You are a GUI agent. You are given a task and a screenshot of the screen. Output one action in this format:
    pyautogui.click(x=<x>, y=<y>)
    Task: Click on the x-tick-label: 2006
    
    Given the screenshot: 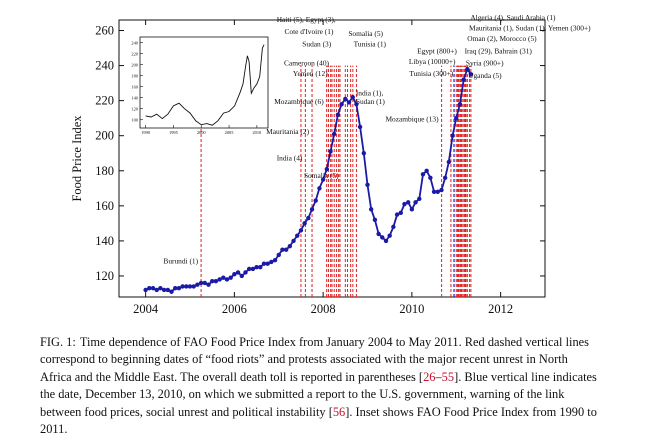 What is the action you would take?
    pyautogui.click(x=234, y=309)
    